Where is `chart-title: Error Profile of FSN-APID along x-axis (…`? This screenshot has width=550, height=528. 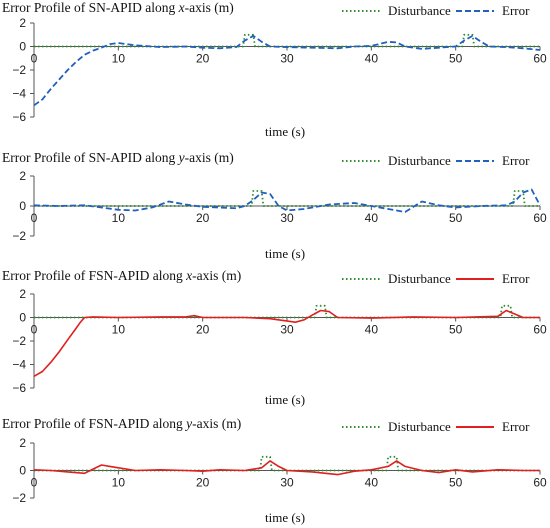
chart-title: Error Profile of FSN-APID along x-axis (… is located at coordinates (122, 275).